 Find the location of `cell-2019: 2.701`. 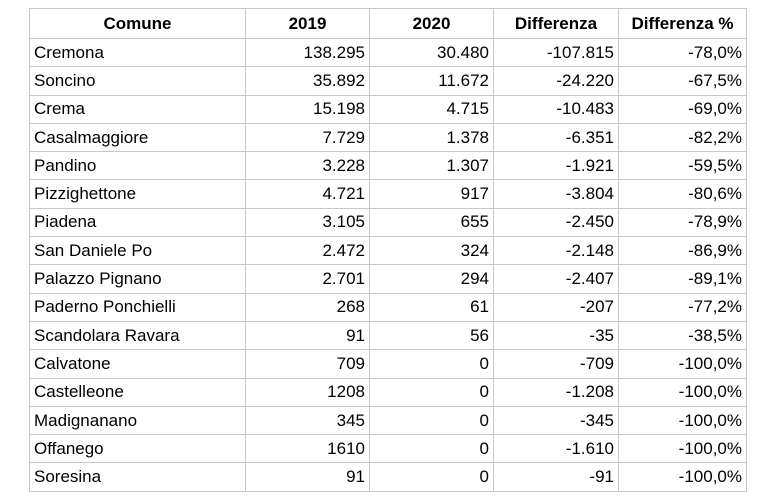

cell-2019: 2.701 is located at coordinates (307, 279).